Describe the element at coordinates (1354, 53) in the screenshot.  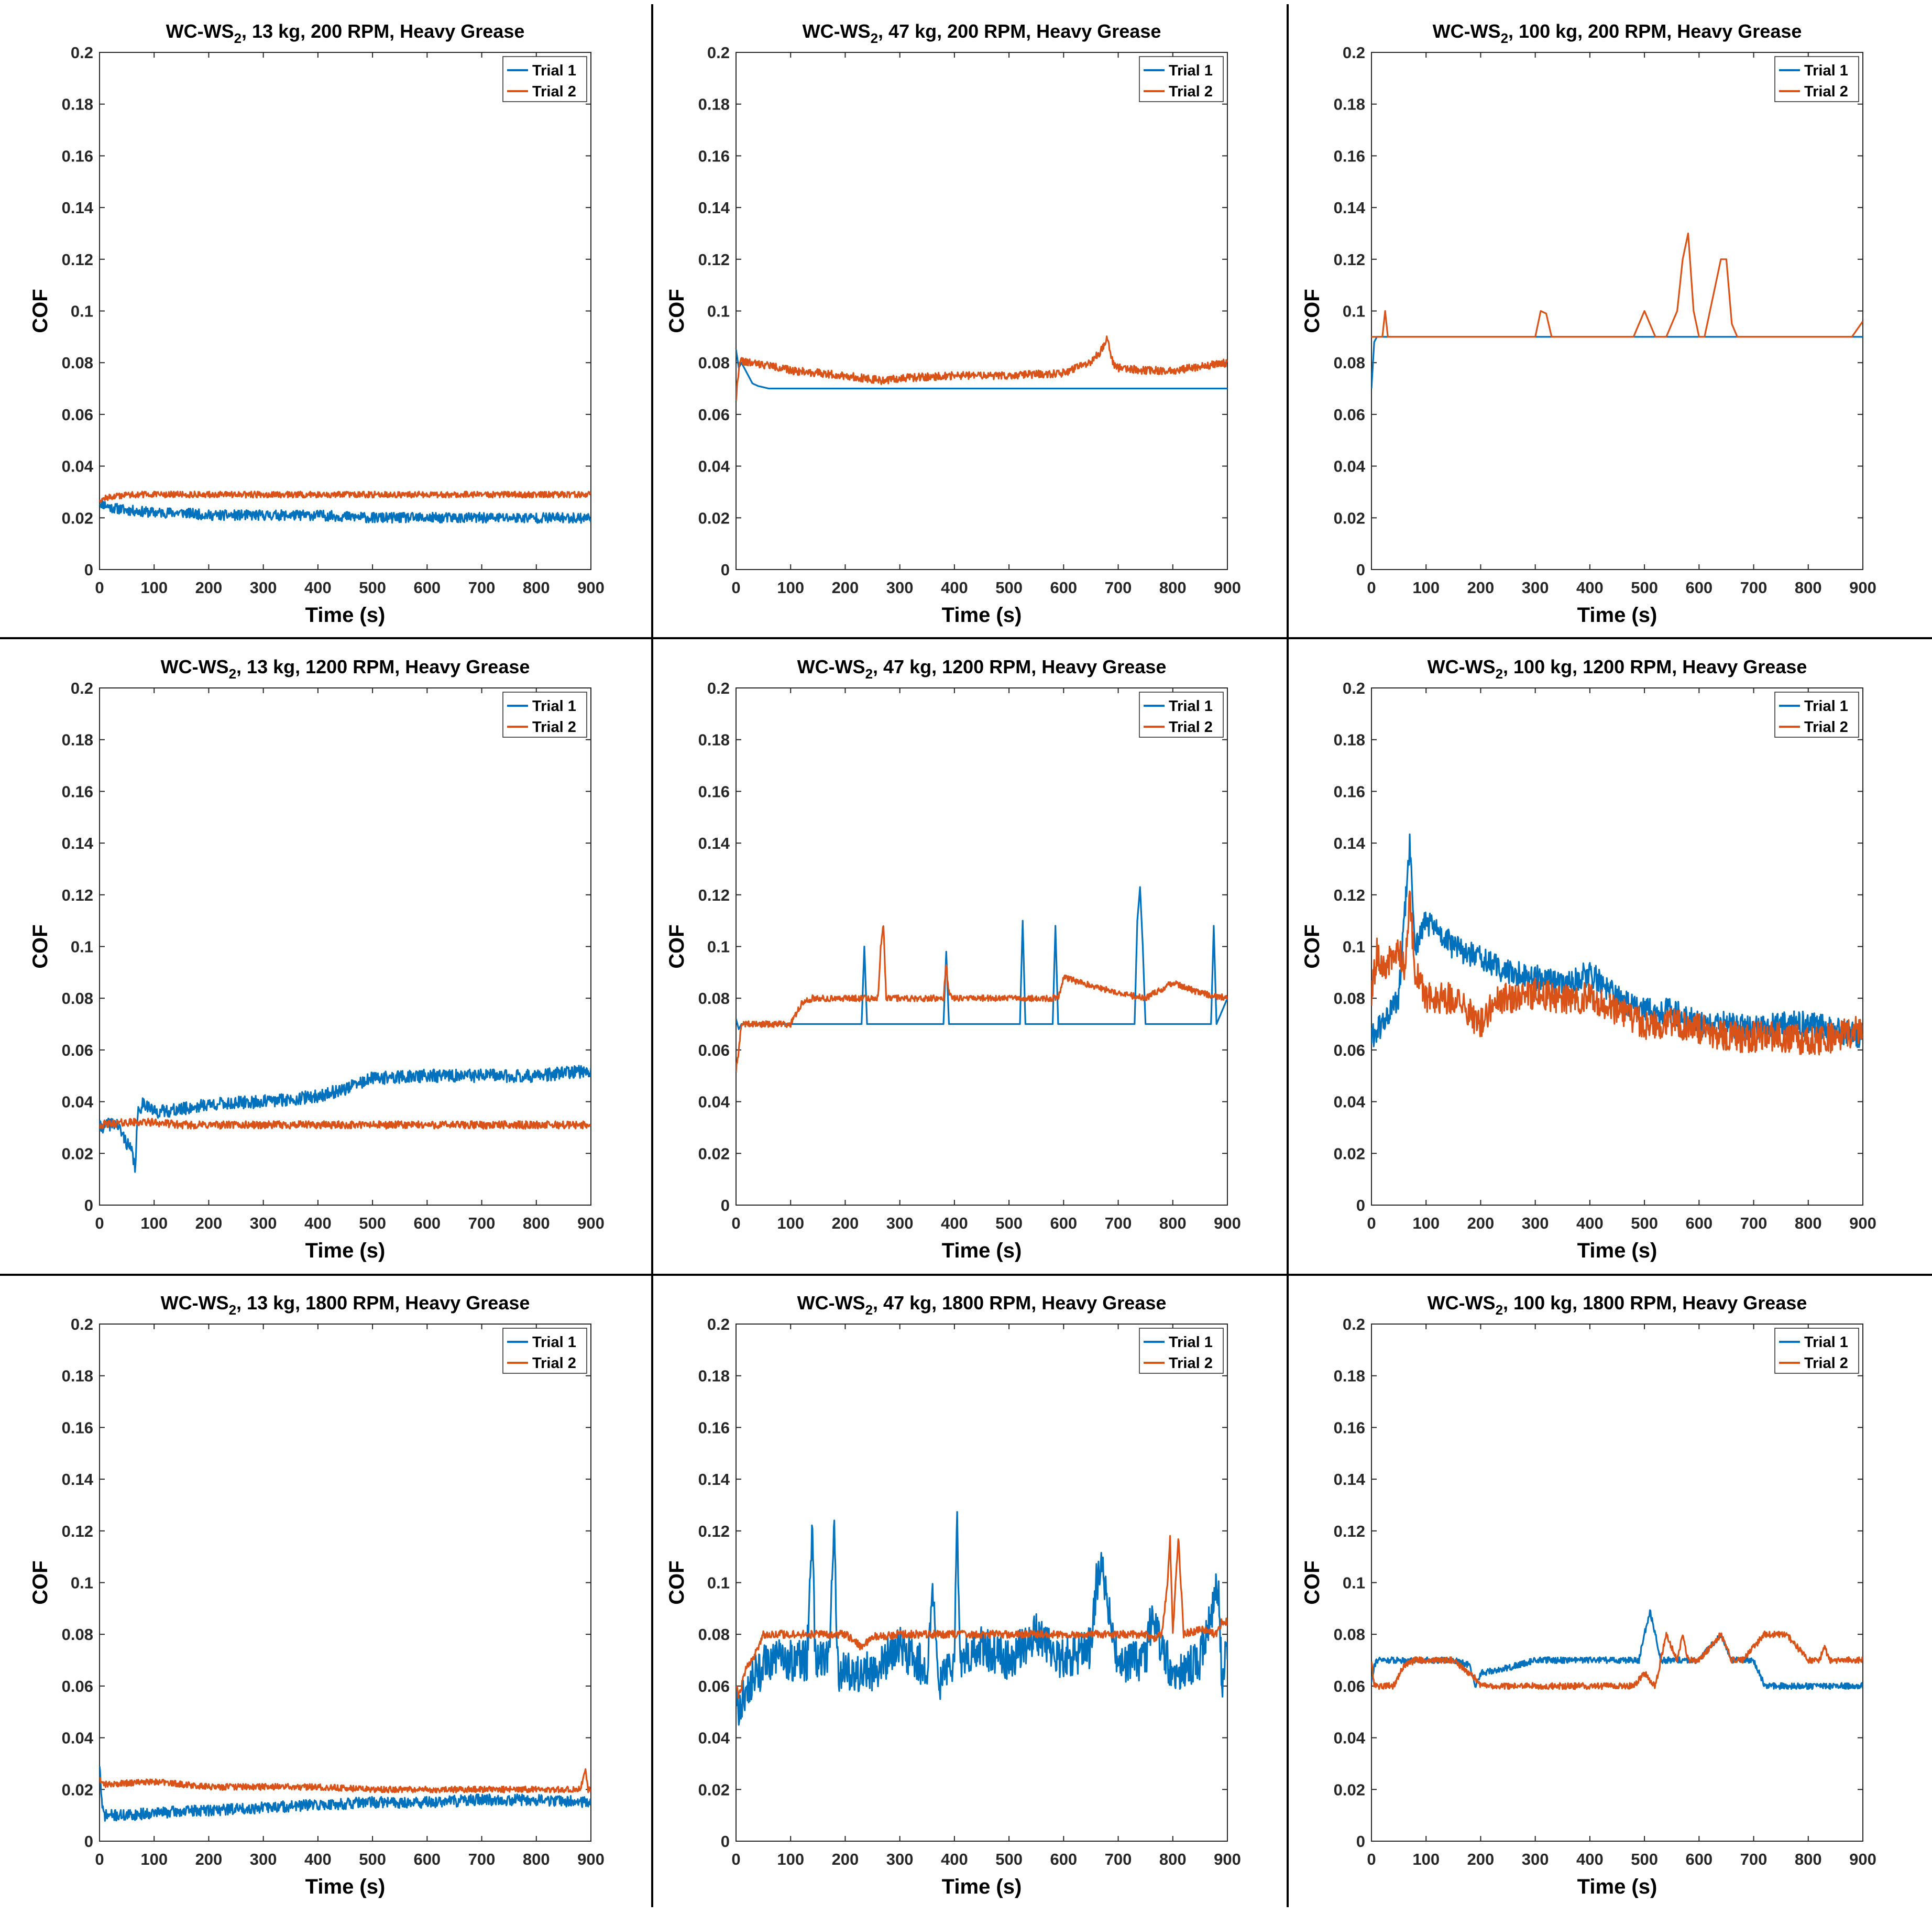
I see `y-tick-label: 0.2` at that location.